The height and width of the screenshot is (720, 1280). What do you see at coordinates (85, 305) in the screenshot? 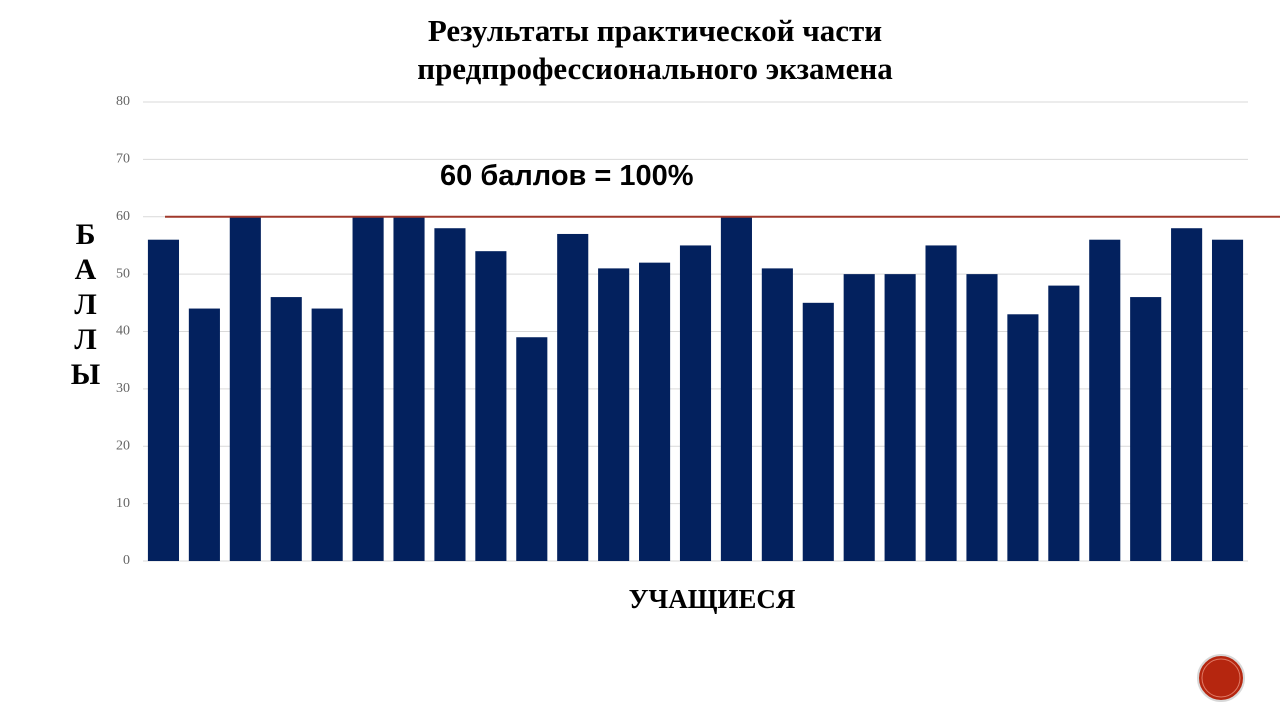
I see `y-axis-label: БАЛЛЫ` at bounding box center [85, 305].